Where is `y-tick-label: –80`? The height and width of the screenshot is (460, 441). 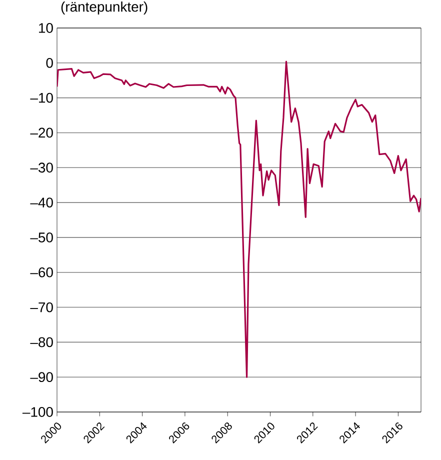 y-tick-label: –80 is located at coordinates (41, 342).